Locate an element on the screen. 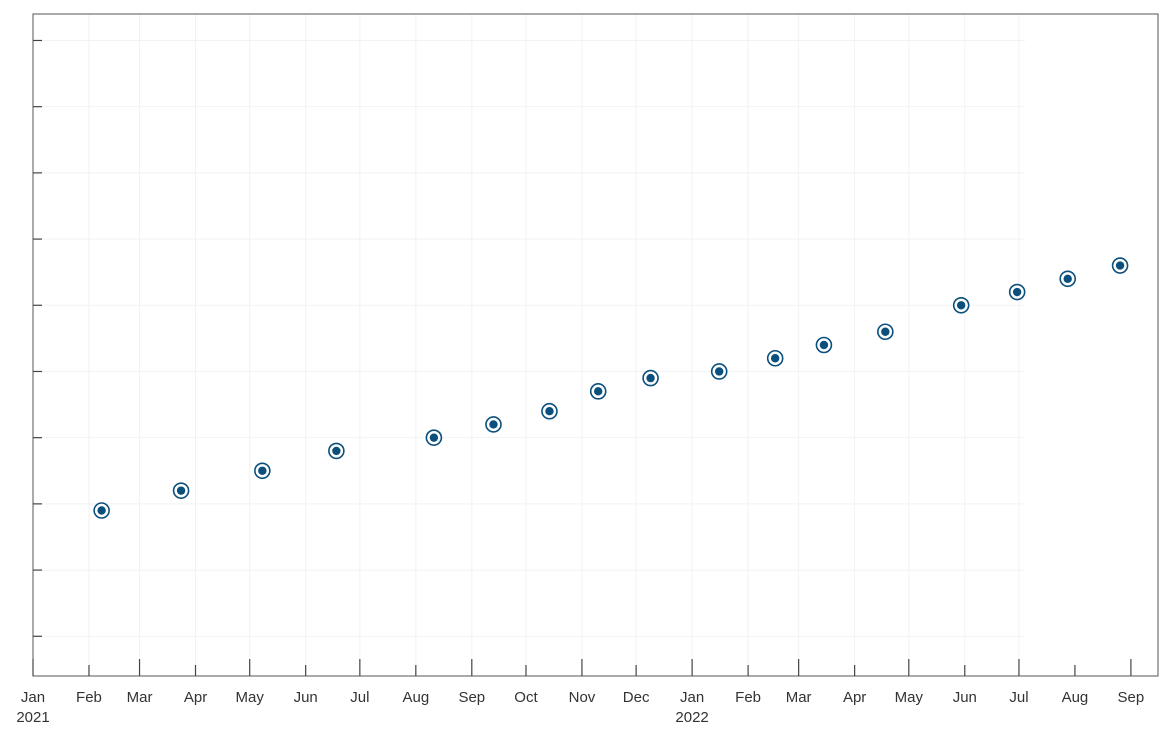 The width and height of the screenshot is (1169, 744). x-tick-label-12: Jan is located at coordinates (692, 697).